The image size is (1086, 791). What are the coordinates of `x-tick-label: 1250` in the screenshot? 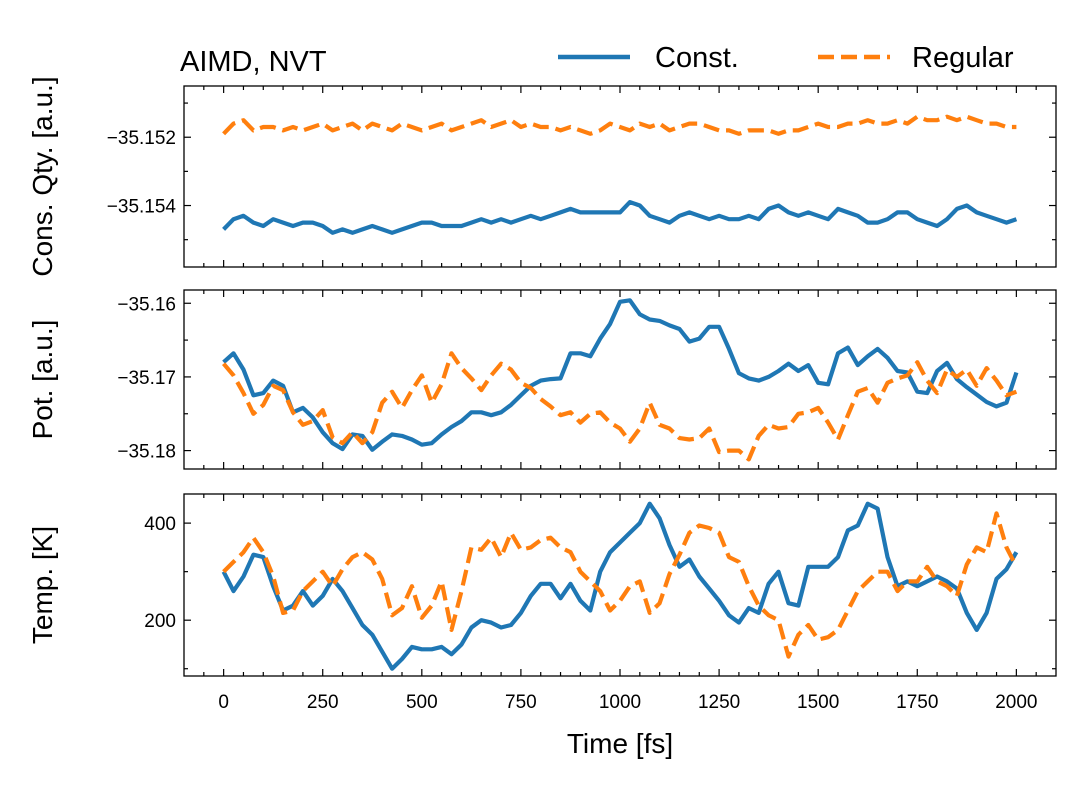 It's located at (719, 702).